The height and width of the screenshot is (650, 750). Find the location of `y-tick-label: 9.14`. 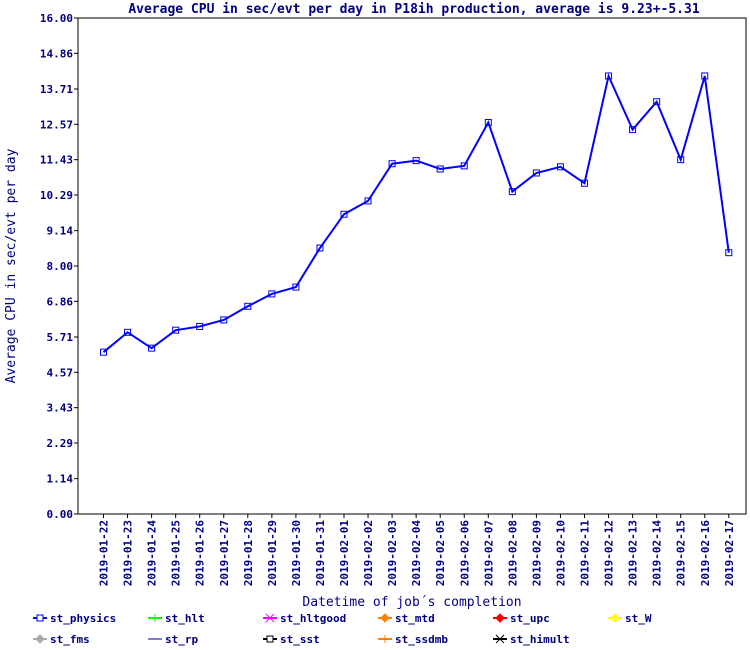

y-tick-label: 9.14 is located at coordinates (60, 231).